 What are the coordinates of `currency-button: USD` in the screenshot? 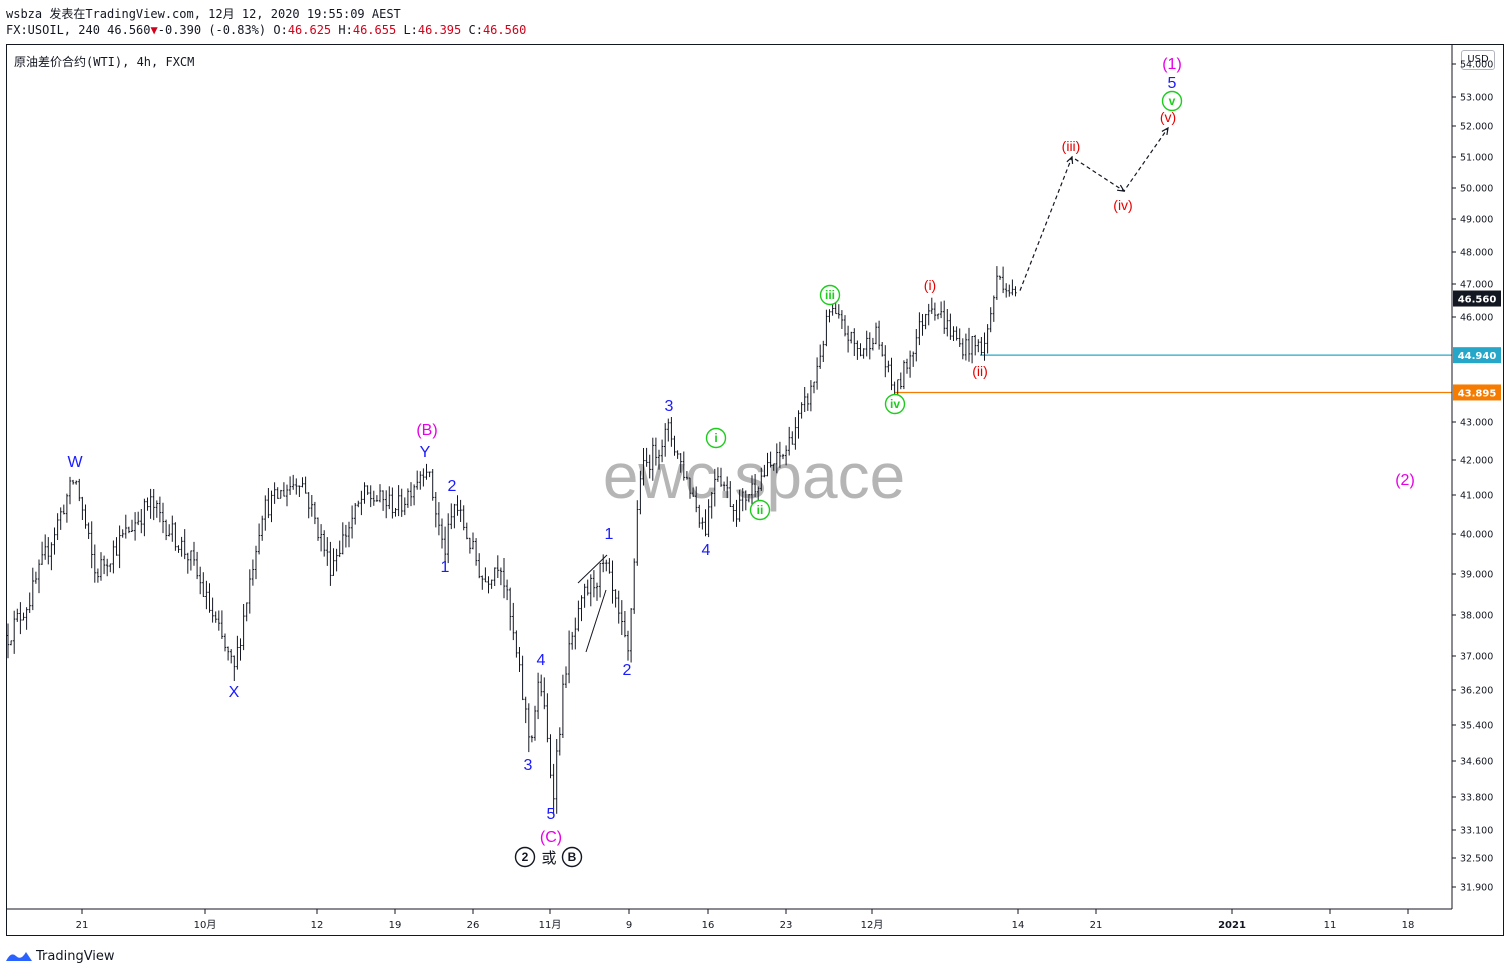 It's located at (1478, 60).